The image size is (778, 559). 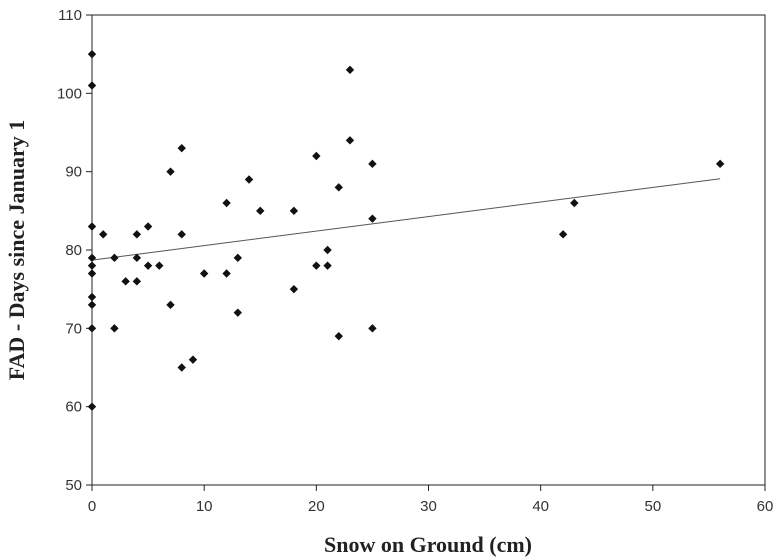 I want to click on x-tick-label: 30, so click(x=428, y=506).